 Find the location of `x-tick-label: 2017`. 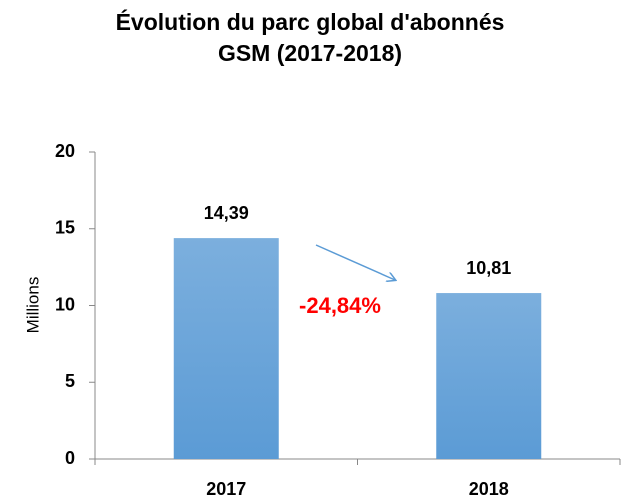

x-tick-label: 2017 is located at coordinates (226, 489).